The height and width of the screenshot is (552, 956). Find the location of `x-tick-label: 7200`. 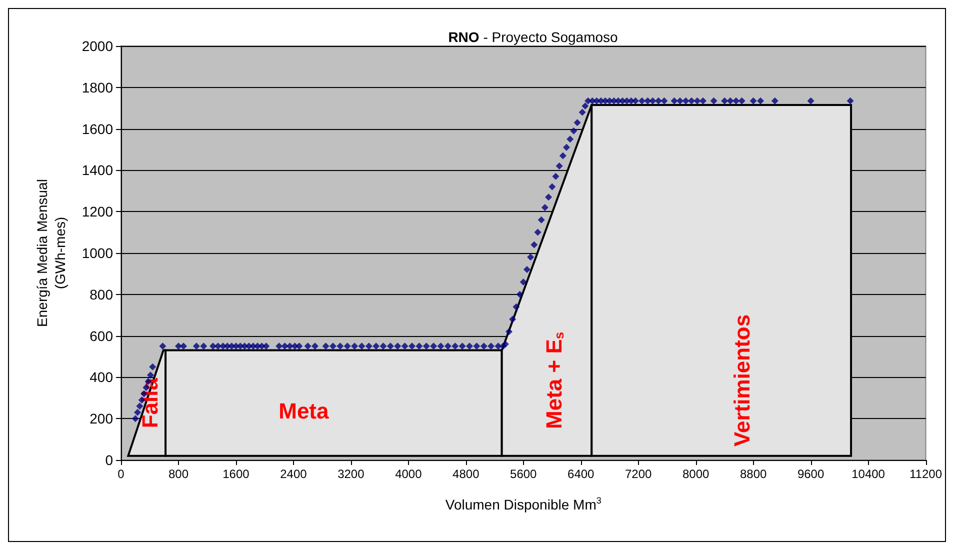

x-tick-label: 7200 is located at coordinates (638, 474).